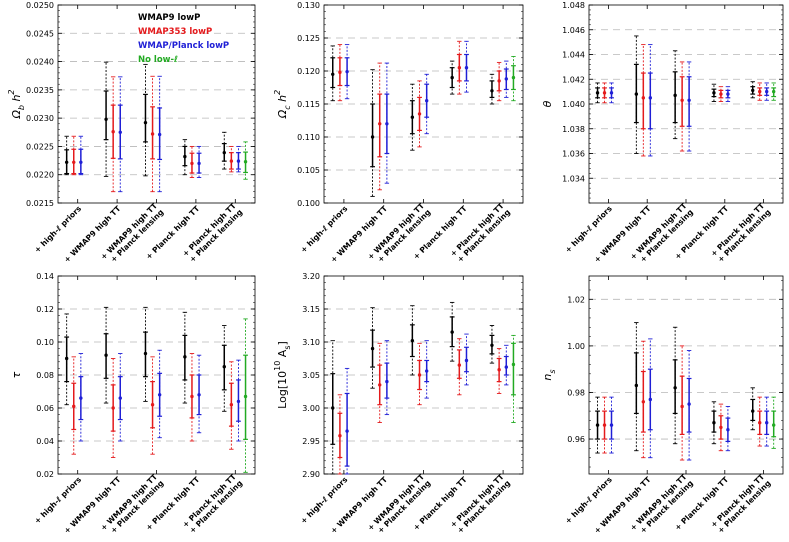  Describe the element at coordinates (573, 104) in the screenshot. I see `y-tick-label: 1.040` at that location.